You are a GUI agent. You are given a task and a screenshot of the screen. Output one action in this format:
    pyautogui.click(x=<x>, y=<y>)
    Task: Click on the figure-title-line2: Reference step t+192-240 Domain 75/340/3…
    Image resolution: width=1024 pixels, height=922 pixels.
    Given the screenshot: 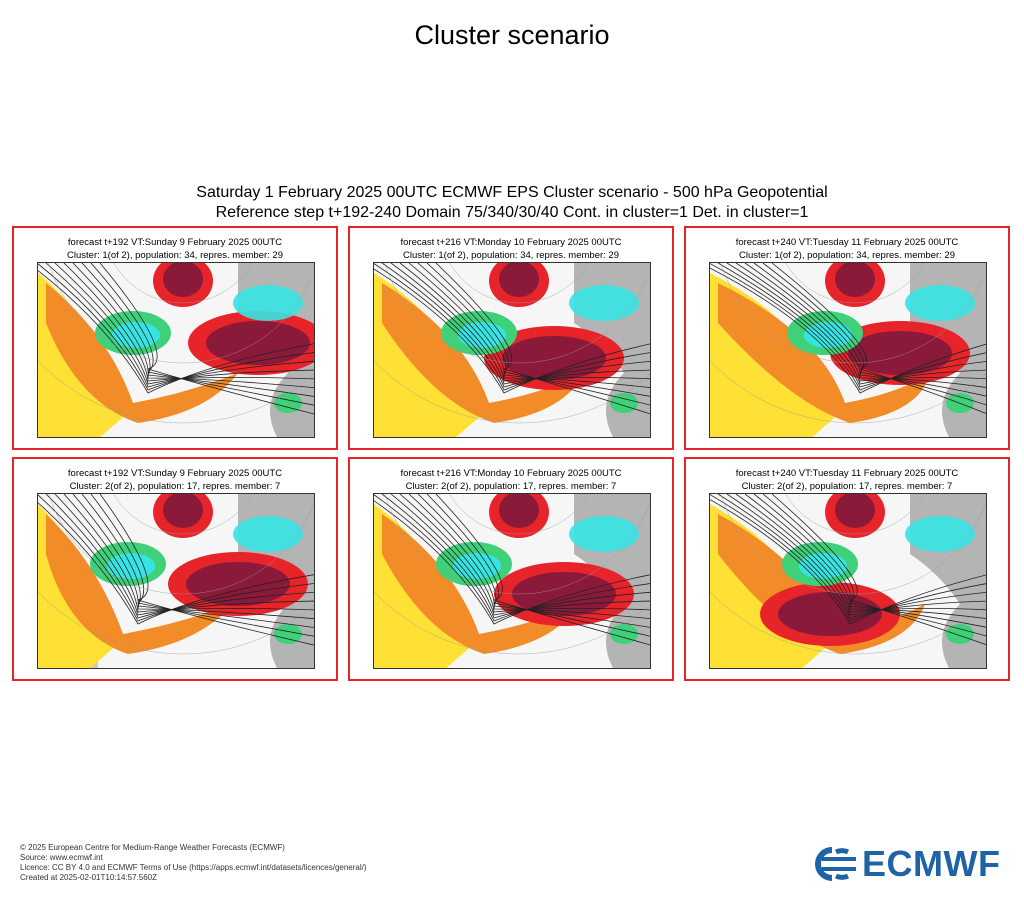 What is the action you would take?
    pyautogui.click(x=512, y=212)
    